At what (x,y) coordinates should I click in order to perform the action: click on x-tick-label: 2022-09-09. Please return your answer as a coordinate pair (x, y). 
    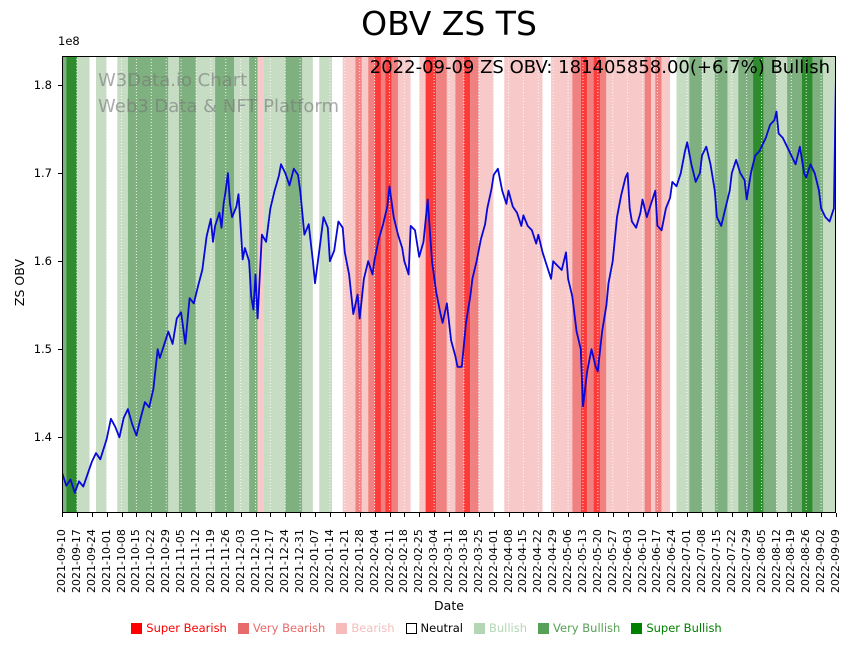
    Looking at the image, I should click on (835, 561).